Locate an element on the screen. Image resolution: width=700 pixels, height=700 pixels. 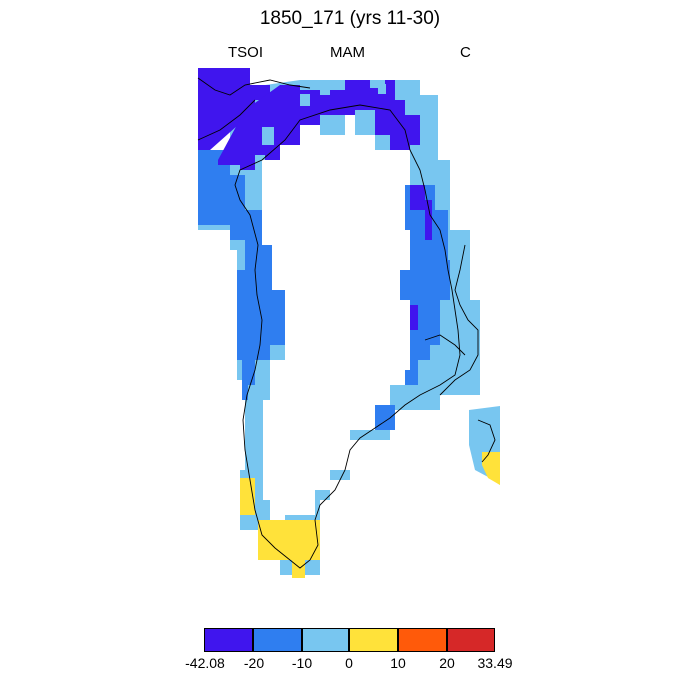
variable-label: TSOI is located at coordinates (246, 52).